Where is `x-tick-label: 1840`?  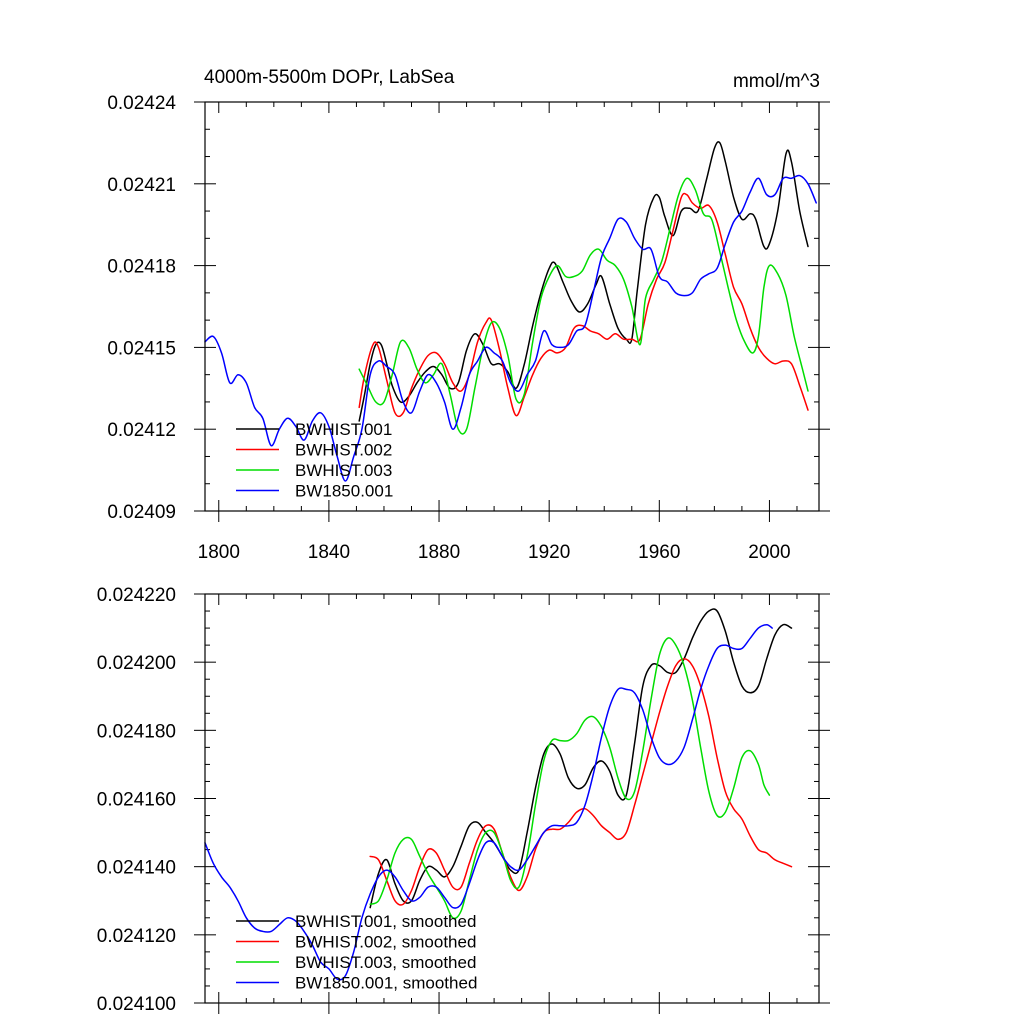 x-tick-label: 1840 is located at coordinates (329, 552).